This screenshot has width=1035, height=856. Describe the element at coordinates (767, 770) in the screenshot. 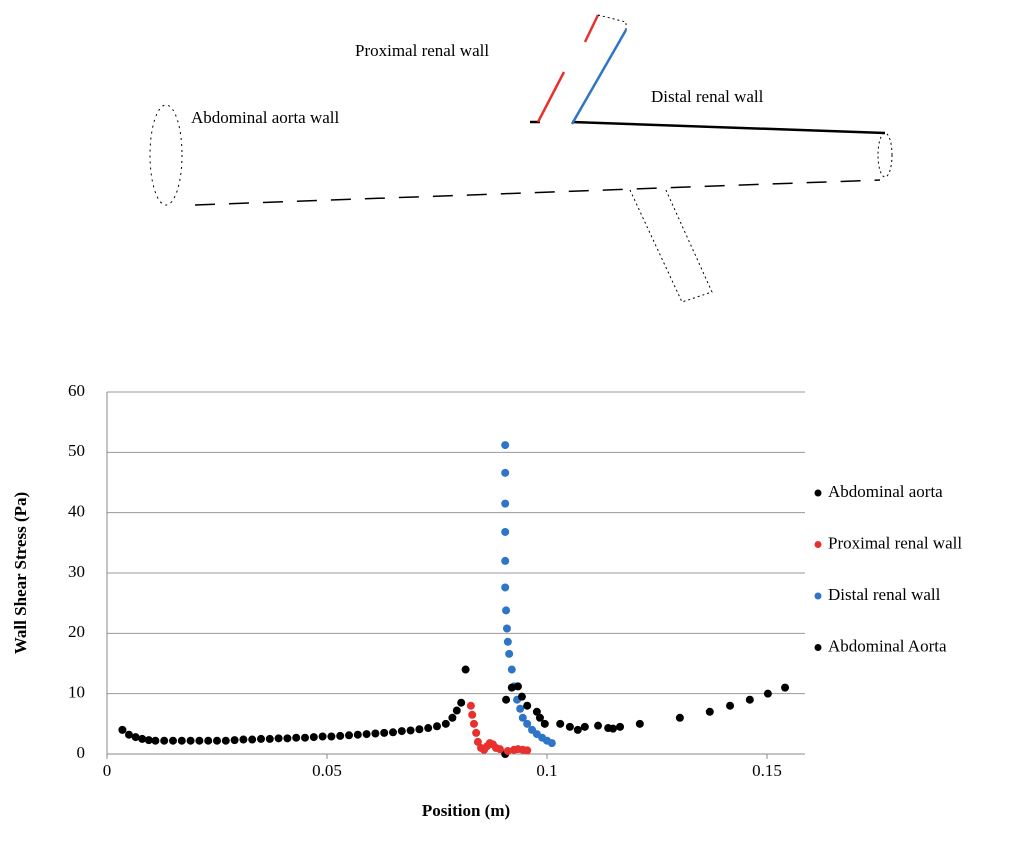

I see `x-tick-label: 0.15` at that location.